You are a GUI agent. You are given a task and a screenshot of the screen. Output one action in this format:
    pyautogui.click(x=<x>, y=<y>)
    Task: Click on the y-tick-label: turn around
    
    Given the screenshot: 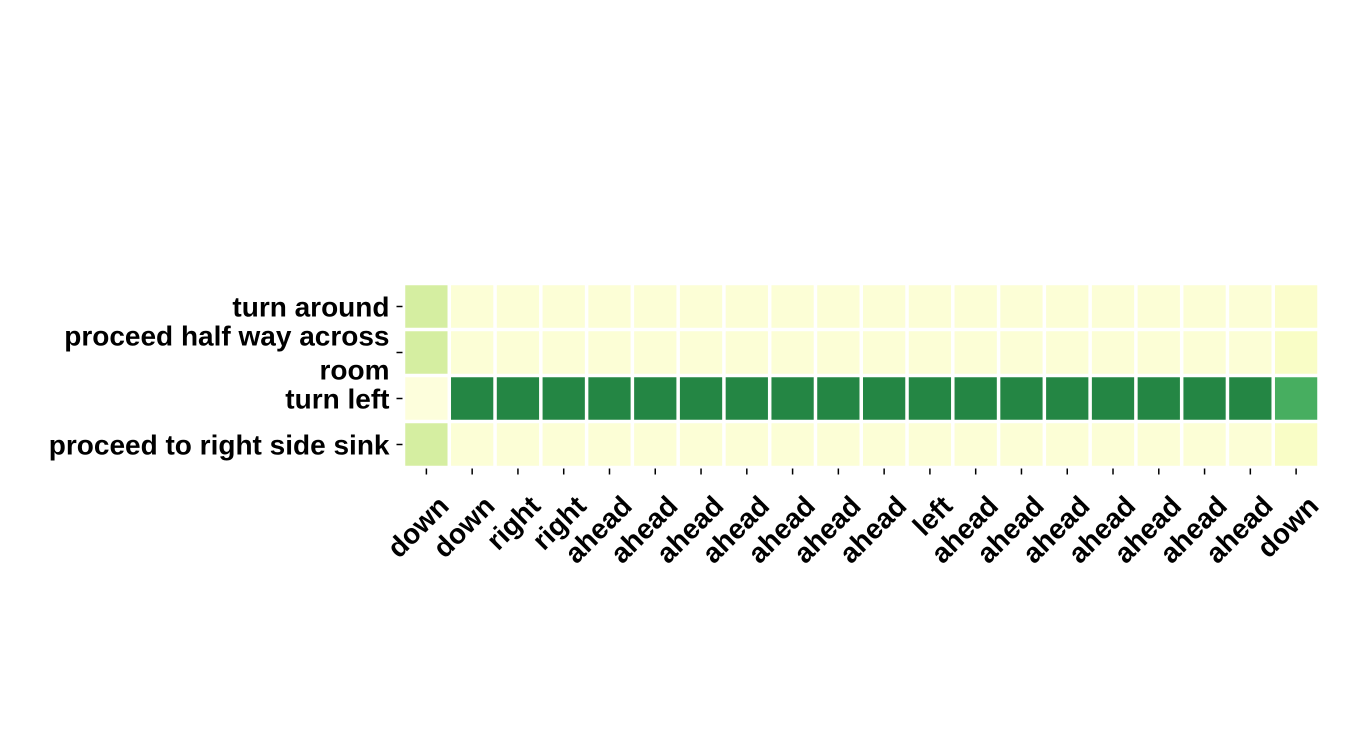 What is the action you would take?
    pyautogui.click(x=310, y=307)
    